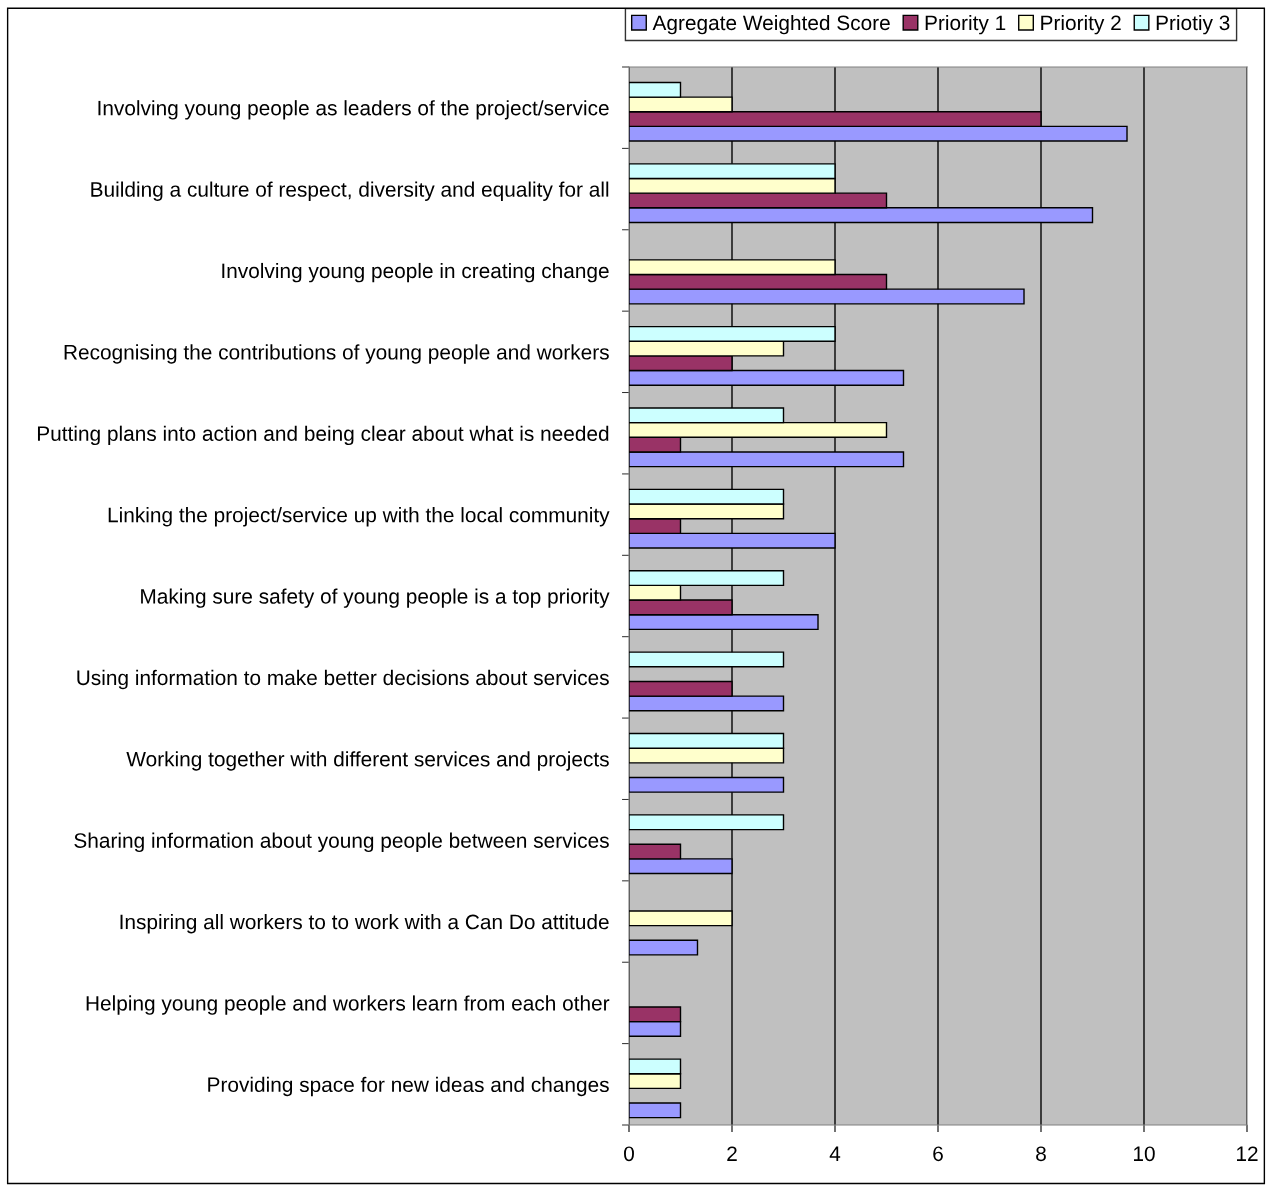  I want to click on y-tick-label: Involving young people as leaders of the project/service, so click(353, 110).